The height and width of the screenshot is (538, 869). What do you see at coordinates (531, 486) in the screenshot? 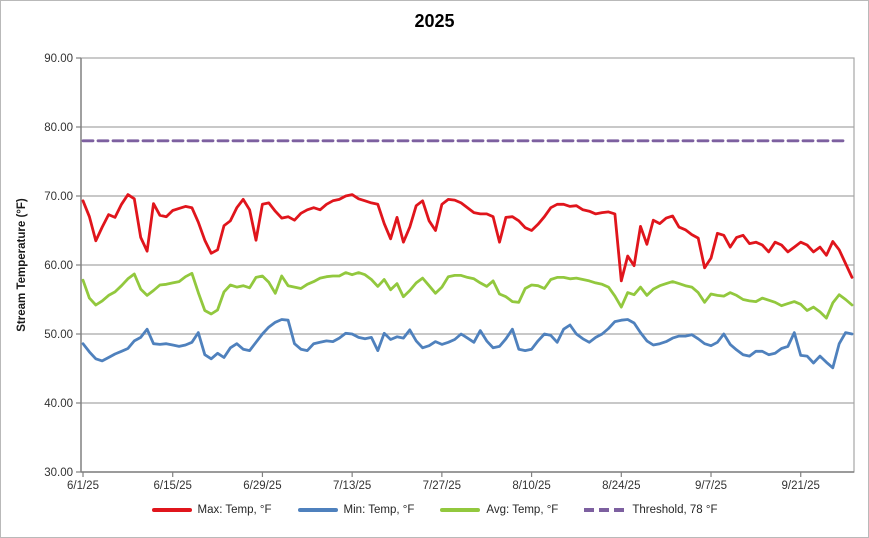
I see `x-tick-label: 8/10/25` at bounding box center [531, 486].